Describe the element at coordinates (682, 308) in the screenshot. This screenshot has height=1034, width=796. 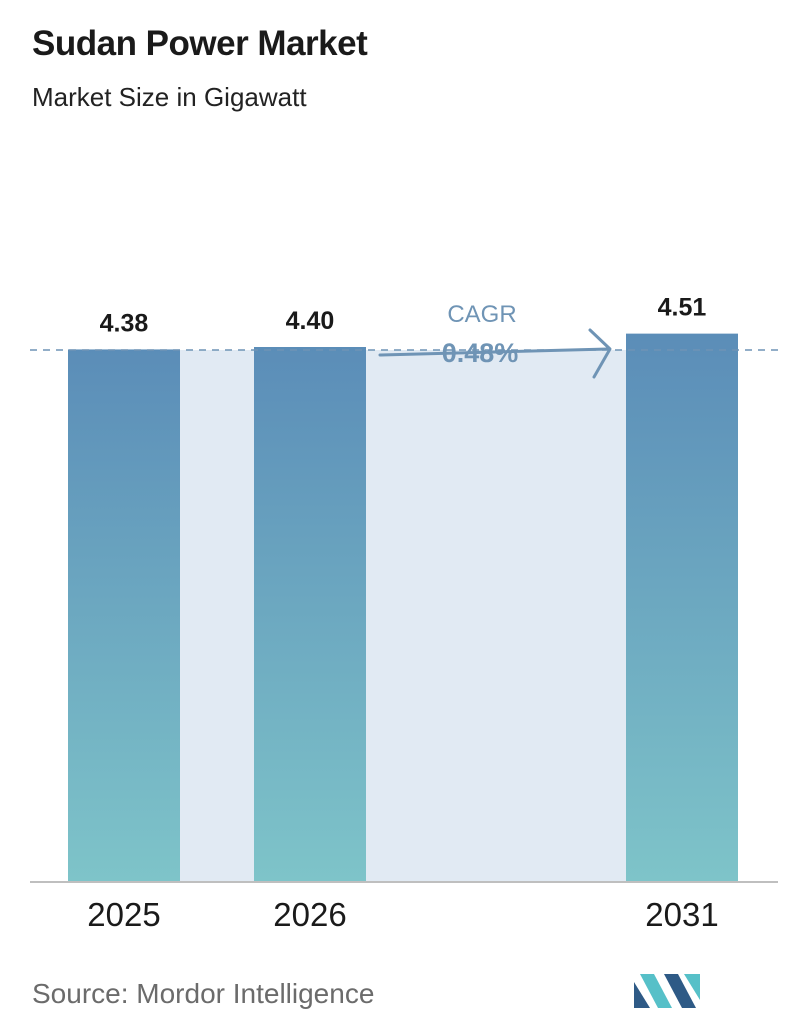
I see `value-label-2031: 4.51` at that location.